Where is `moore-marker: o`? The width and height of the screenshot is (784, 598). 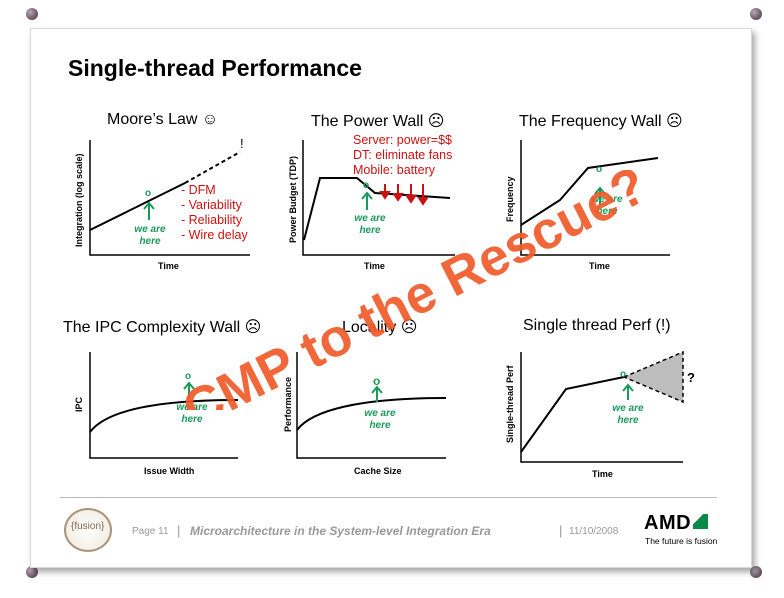
moore-marker: o is located at coordinates (148, 193).